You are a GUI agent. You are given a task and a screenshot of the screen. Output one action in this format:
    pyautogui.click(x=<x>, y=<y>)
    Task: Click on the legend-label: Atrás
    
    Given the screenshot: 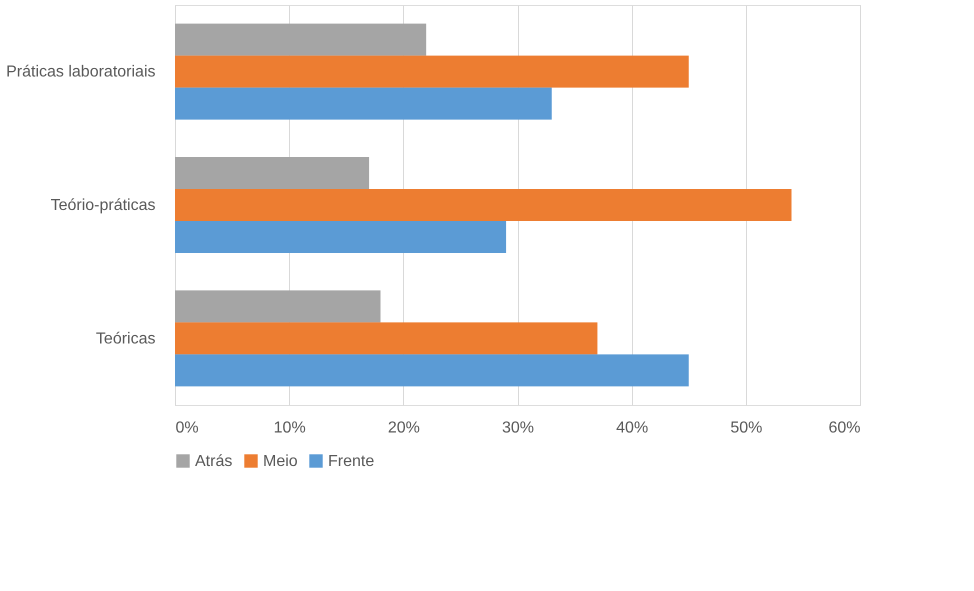 What is the action you would take?
    pyautogui.click(x=213, y=461)
    